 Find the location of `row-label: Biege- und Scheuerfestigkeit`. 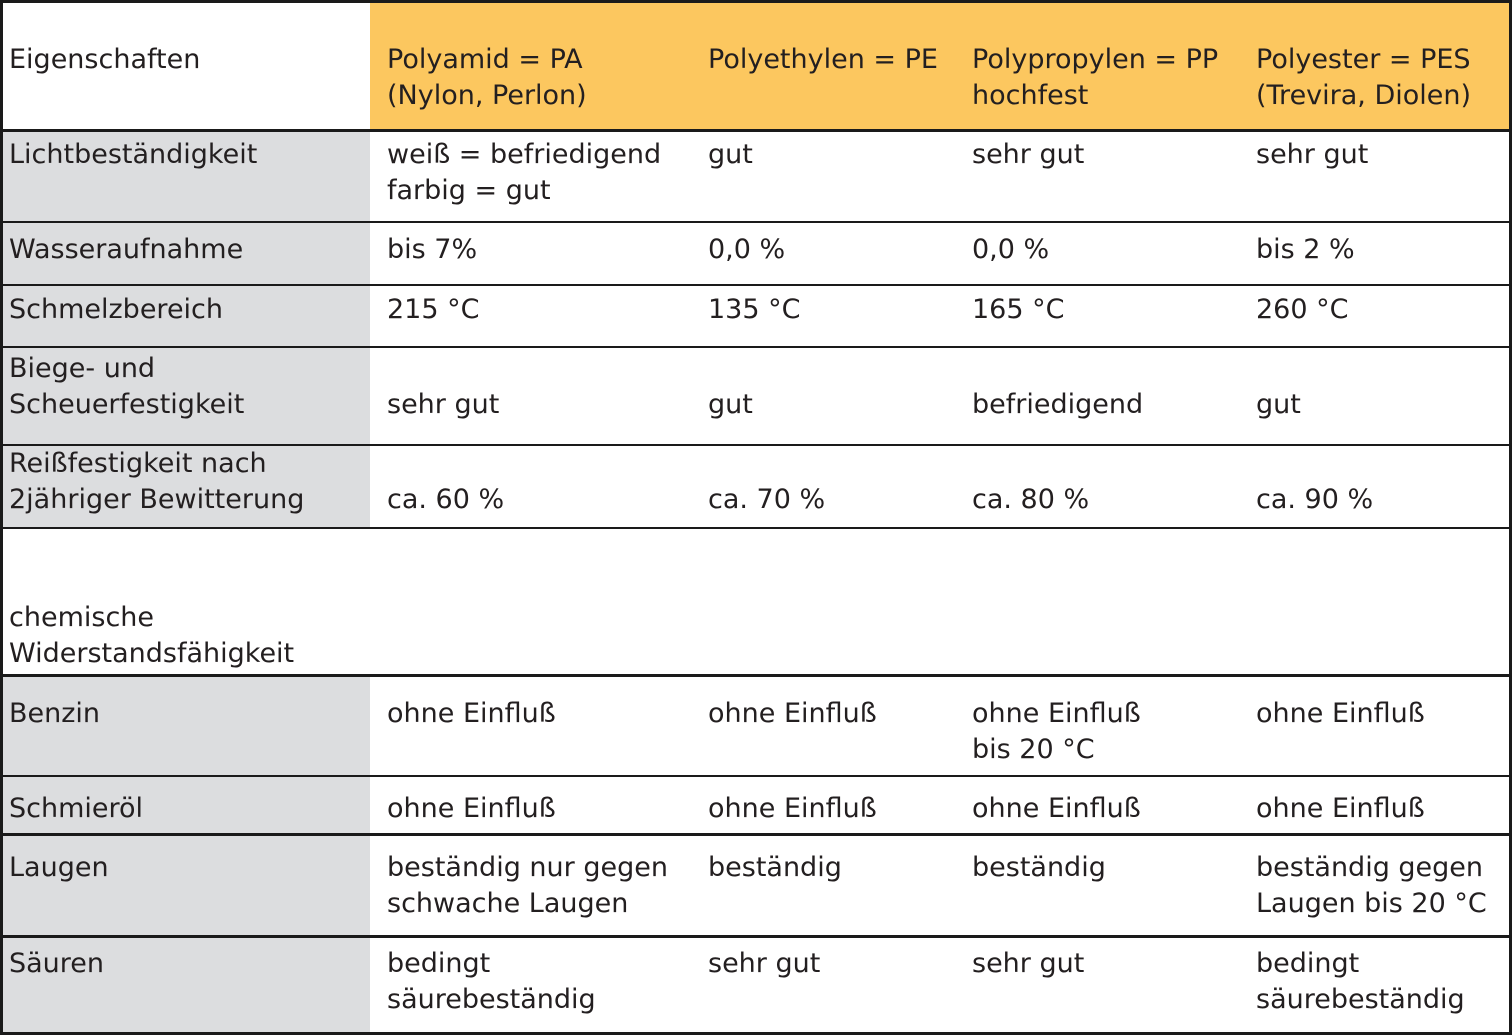

row-label: Biege- und Scheuerfestigkeit is located at coordinates (127, 386).